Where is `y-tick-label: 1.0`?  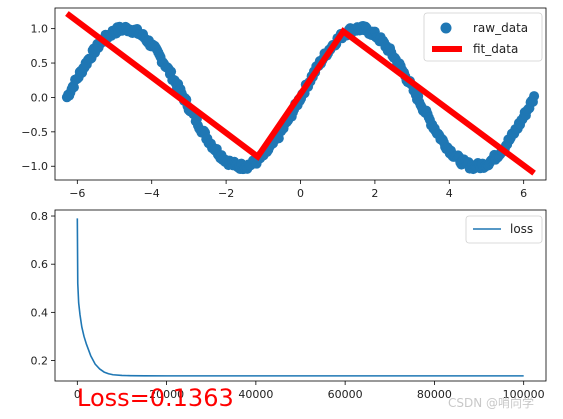 y-tick-label: 1.0 is located at coordinates (40, 29).